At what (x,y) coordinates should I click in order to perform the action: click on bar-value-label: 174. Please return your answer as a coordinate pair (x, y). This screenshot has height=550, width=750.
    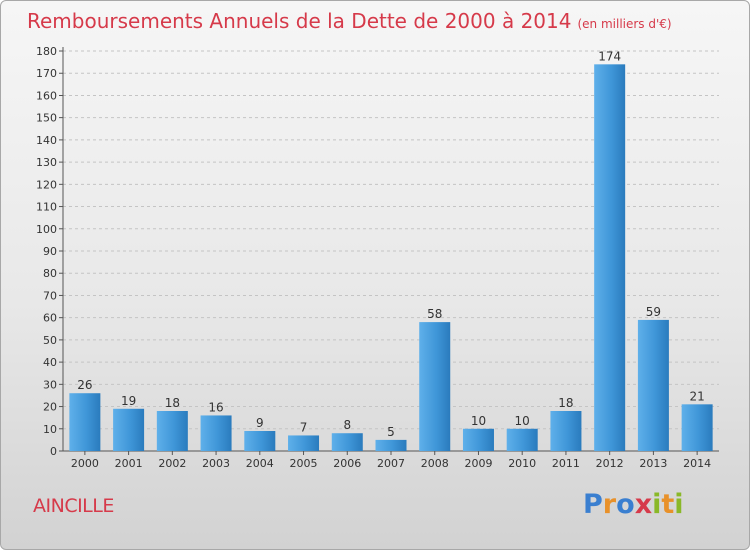
    Looking at the image, I should click on (609, 56).